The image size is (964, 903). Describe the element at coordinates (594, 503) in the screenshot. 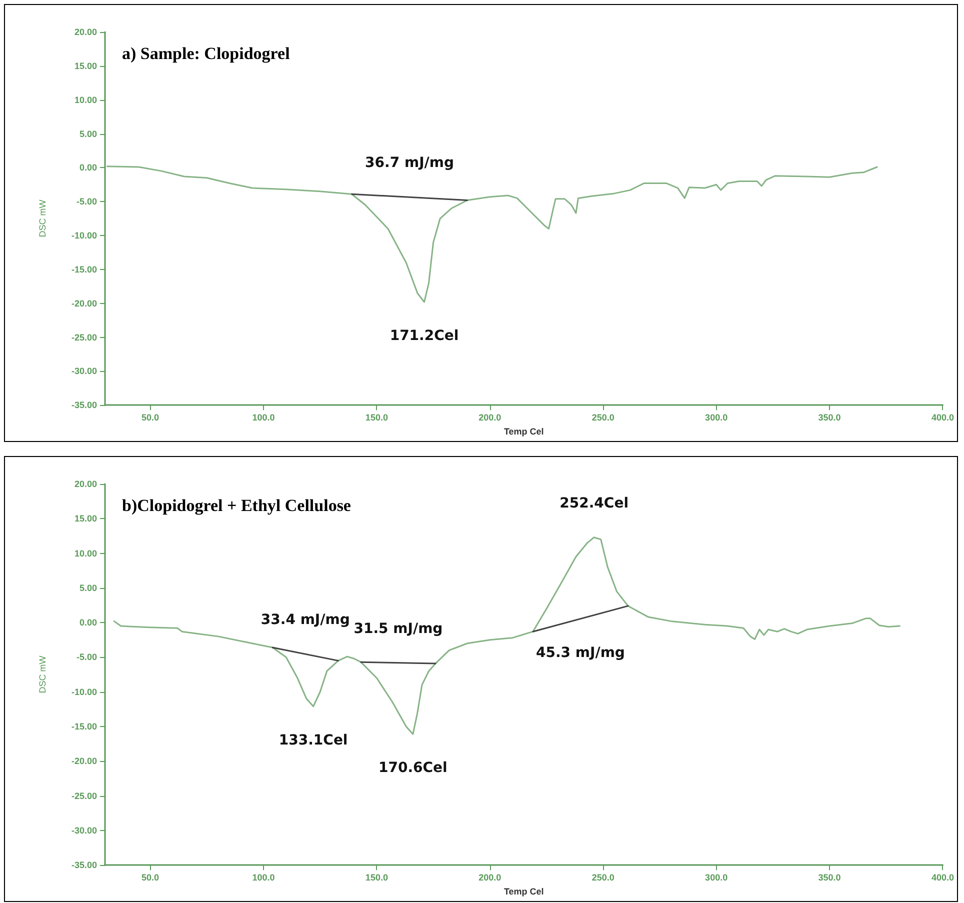

I see `annotation: 252.4Cel` at that location.